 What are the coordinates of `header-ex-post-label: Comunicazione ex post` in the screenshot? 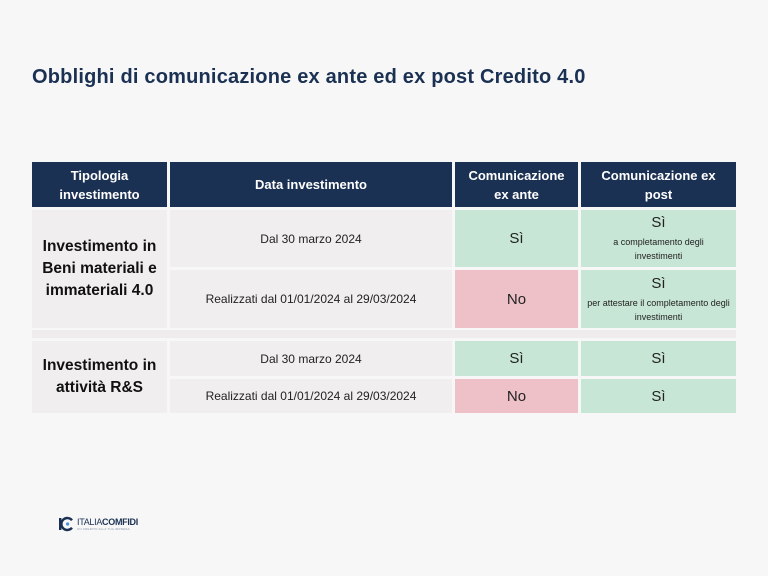 It's located at (658, 184).